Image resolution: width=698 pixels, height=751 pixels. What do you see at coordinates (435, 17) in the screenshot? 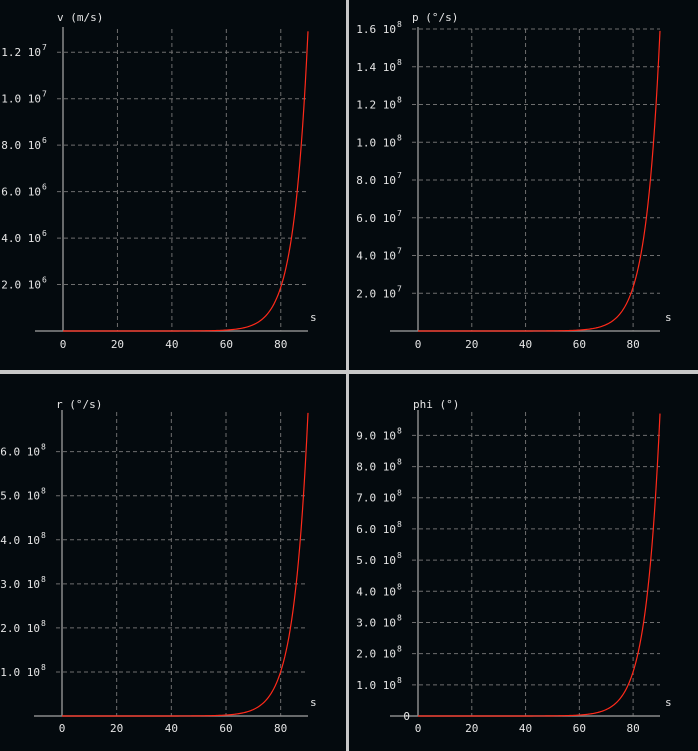
I see `chart-title-p: p (°/s)` at bounding box center [435, 17].